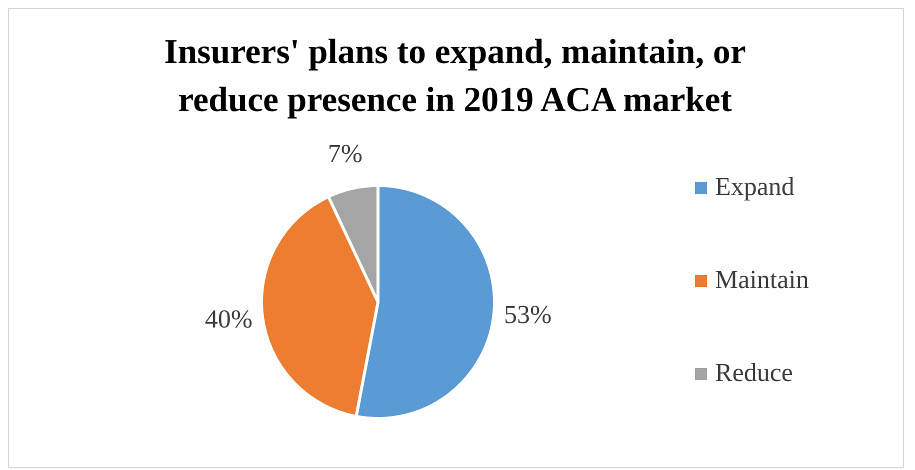 The height and width of the screenshot is (470, 915). I want to click on legend-label: Maintain, so click(762, 279).